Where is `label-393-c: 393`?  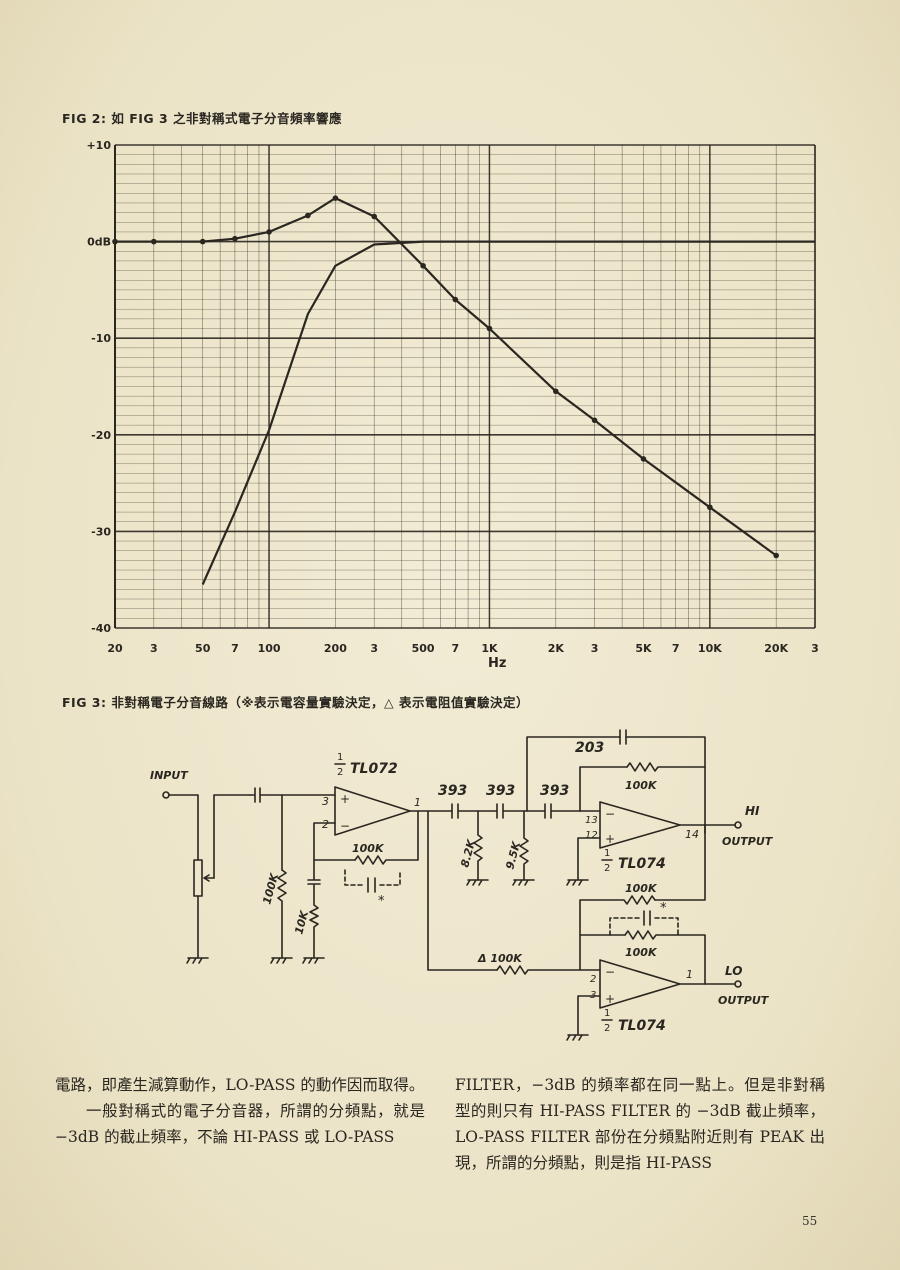 label-393-c: 393 is located at coordinates (554, 791).